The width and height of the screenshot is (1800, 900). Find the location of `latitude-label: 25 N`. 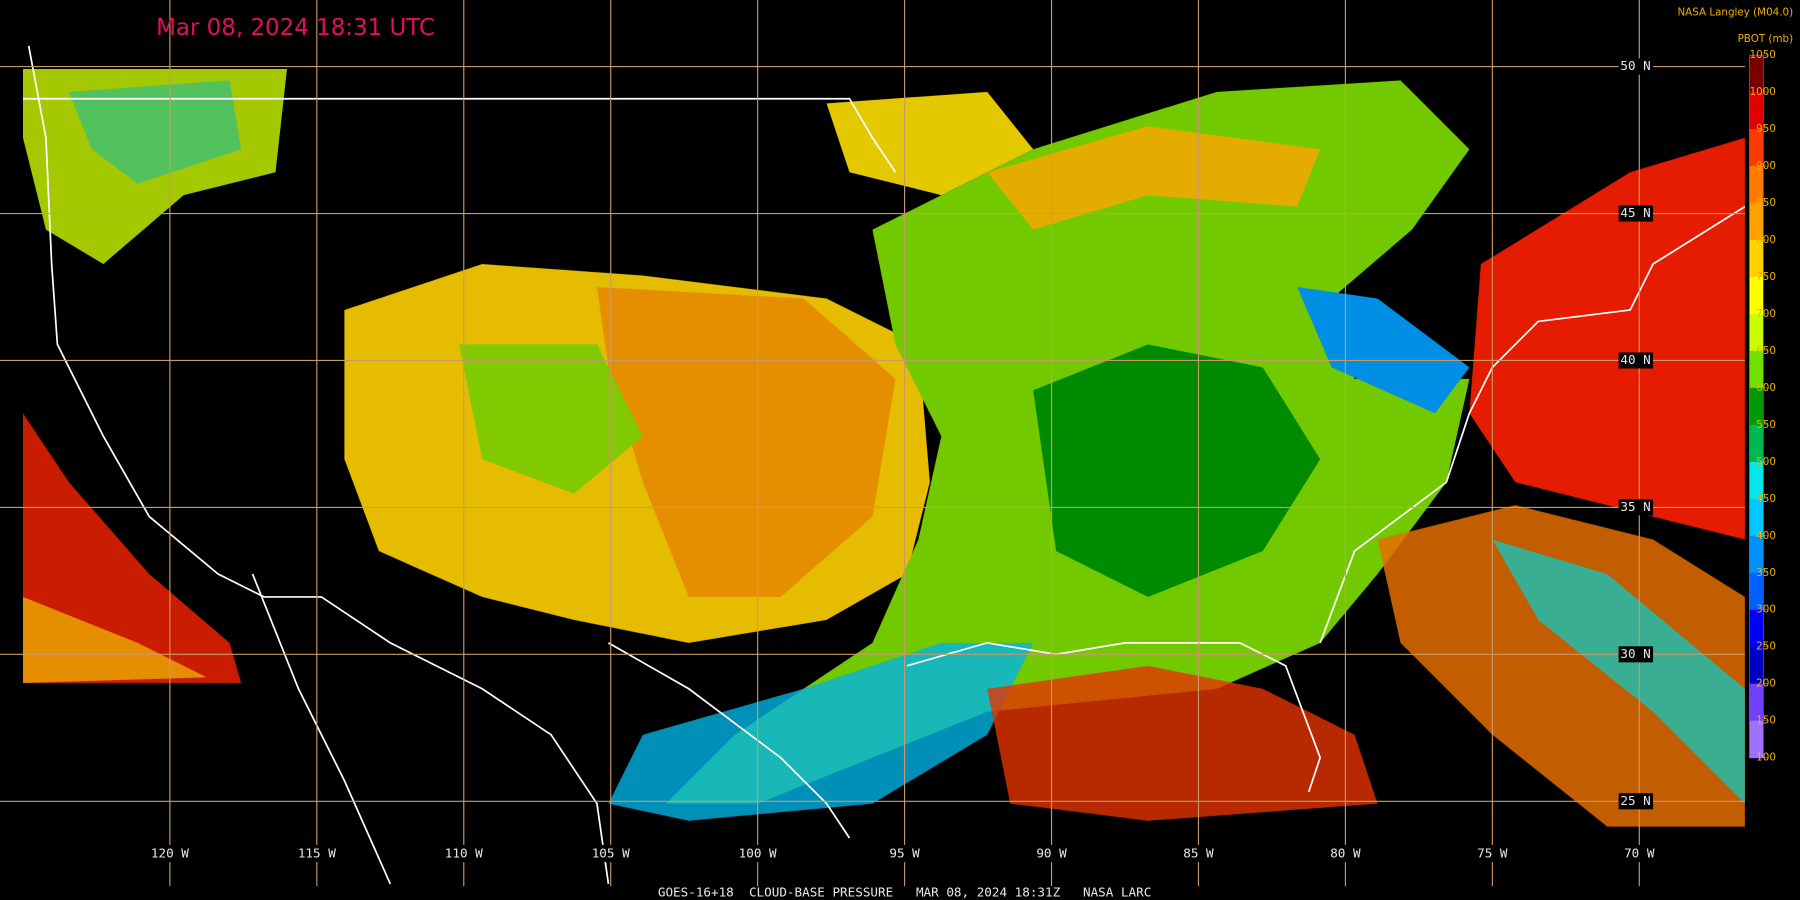

latitude-label: 25 N is located at coordinates (1635, 800).